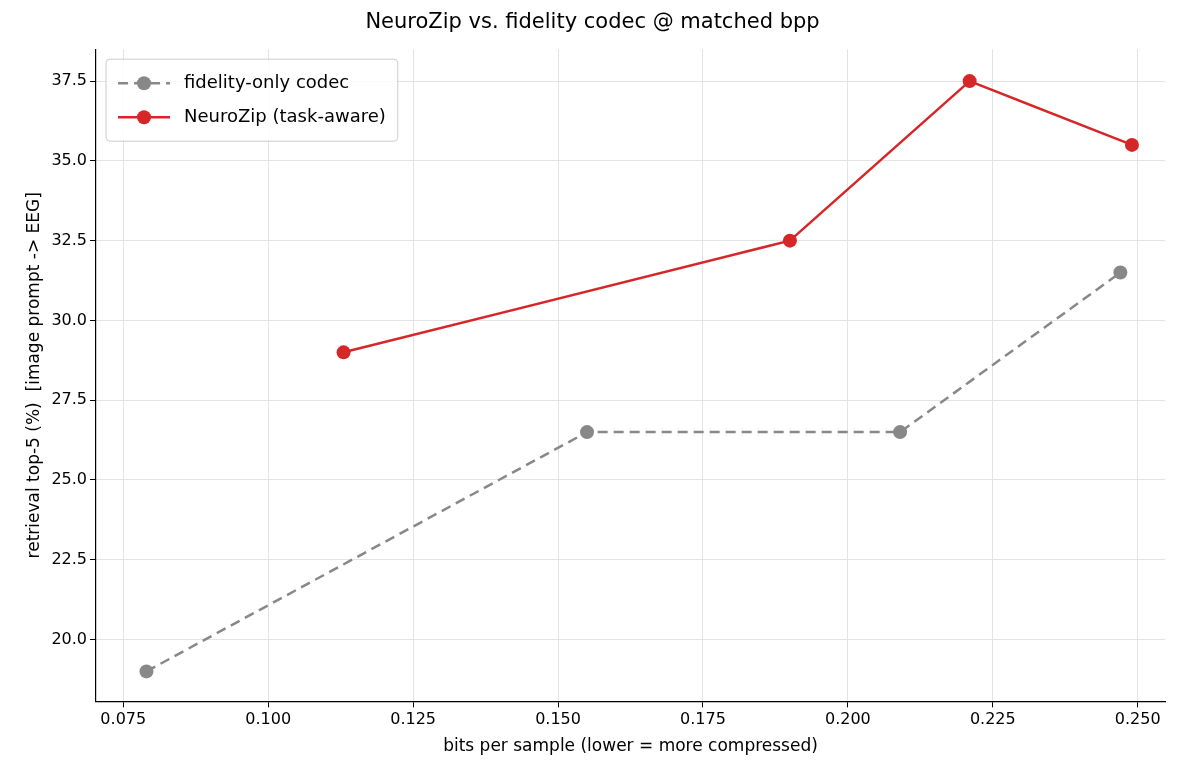 The image size is (1200, 771). Describe the element at coordinates (32, 375) in the screenshot. I see `y-axis-title: retrieval top-5 (%) [image prompt -> EEG]` at that location.